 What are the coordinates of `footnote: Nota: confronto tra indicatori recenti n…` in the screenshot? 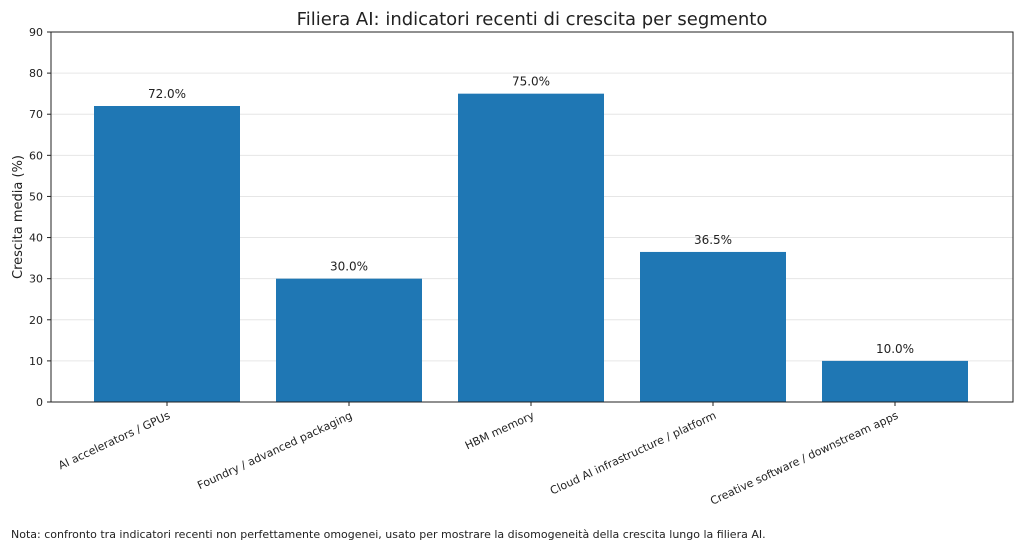 It's located at (388, 534).